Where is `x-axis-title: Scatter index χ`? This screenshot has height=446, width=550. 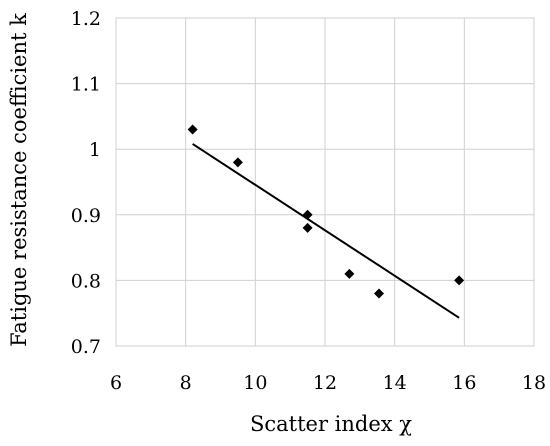
x-axis-title: Scatter index χ is located at coordinates (331, 424).